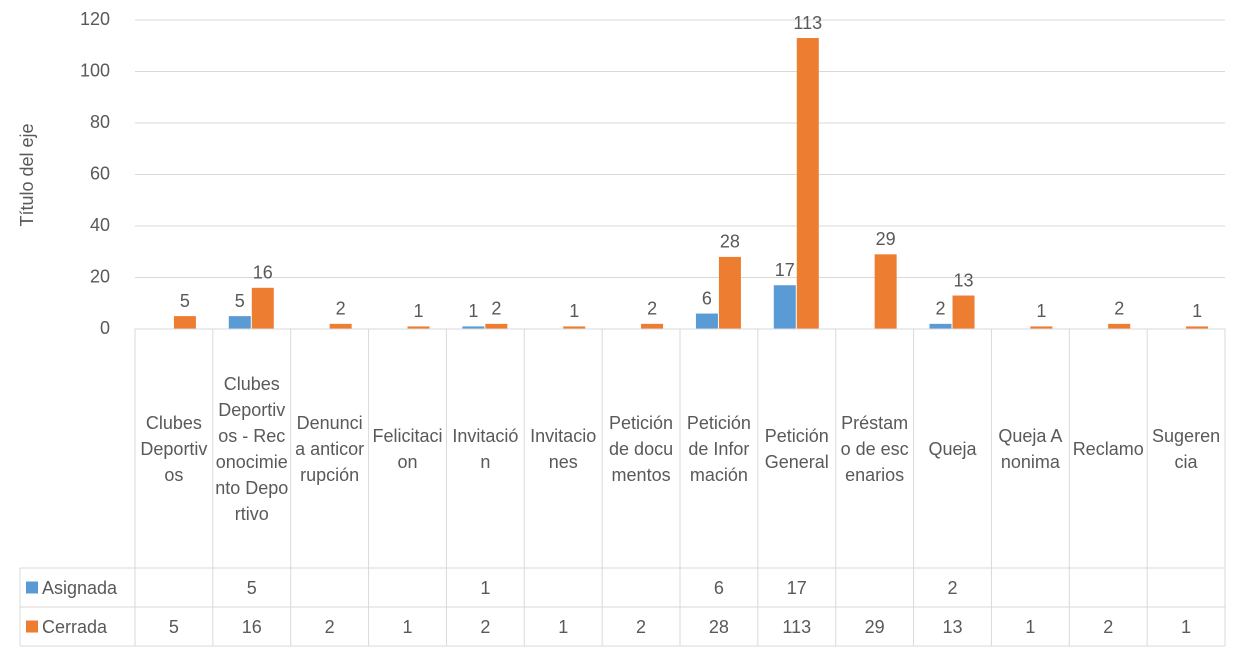 The width and height of the screenshot is (1233, 649). What do you see at coordinates (874, 448) in the screenshot?
I see `category-label: Préstamo de escenarios` at bounding box center [874, 448].